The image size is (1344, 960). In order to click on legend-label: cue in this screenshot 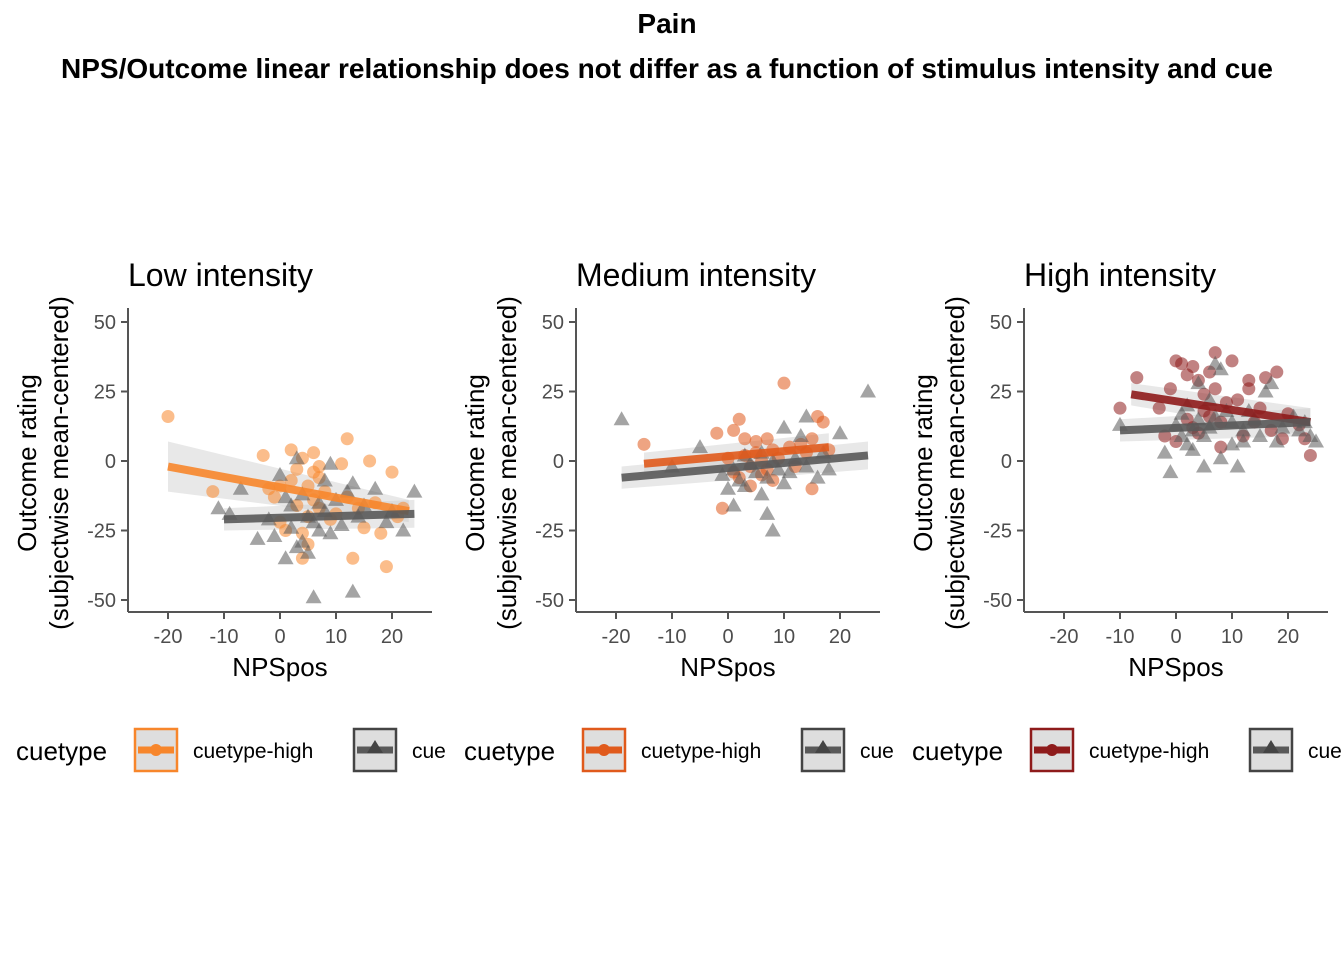, I will do `click(429, 751)`.